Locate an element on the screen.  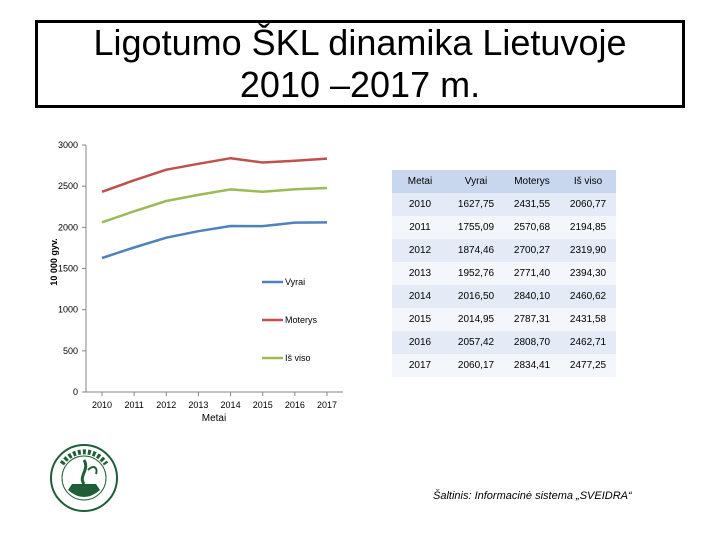
table-cell: 2570,68 is located at coordinates (532, 227).